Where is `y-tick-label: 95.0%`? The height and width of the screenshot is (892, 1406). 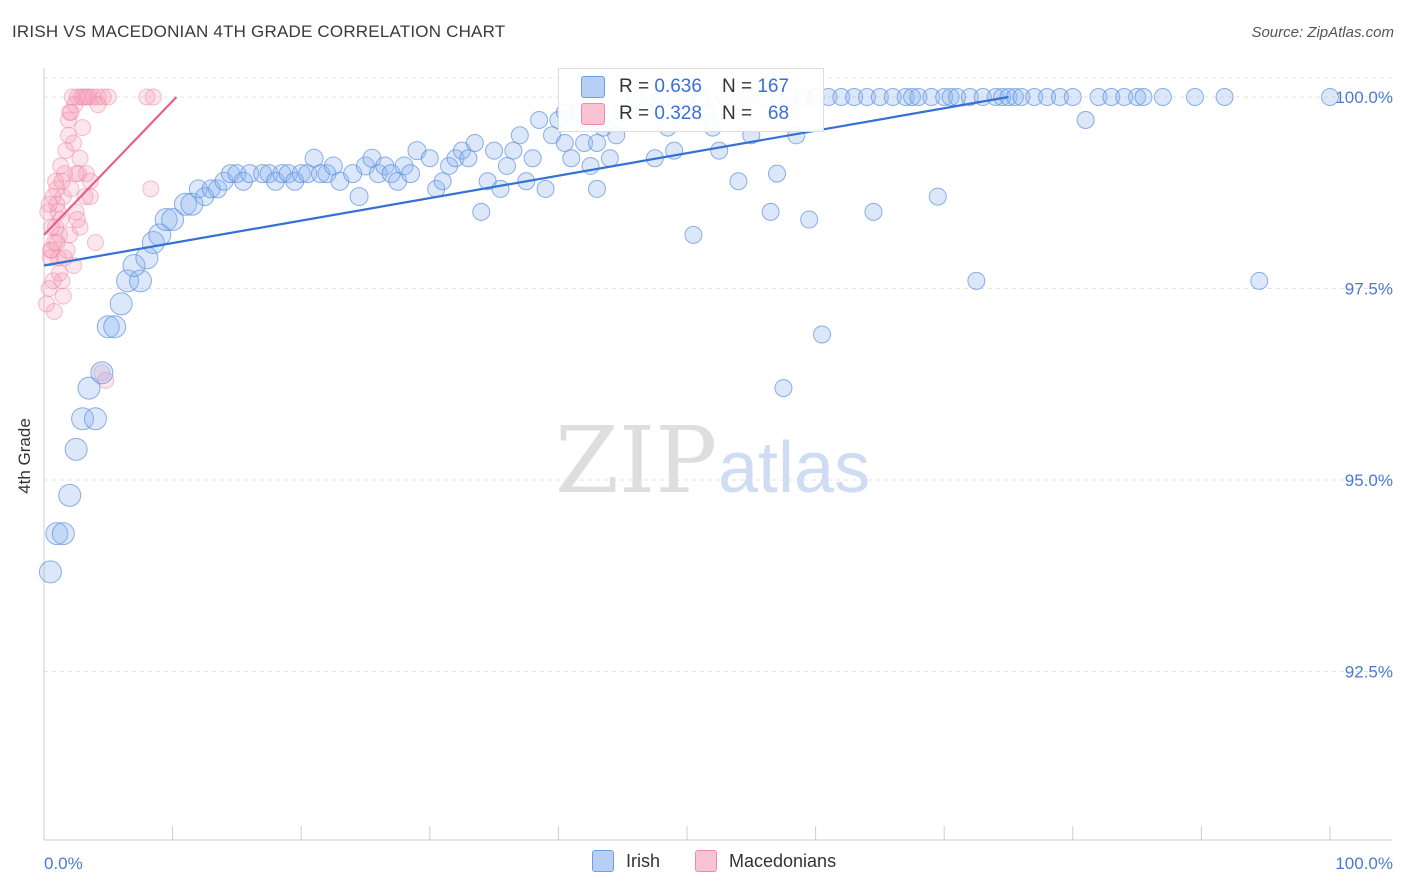
y-tick-label: 95.0% is located at coordinates (1369, 480).